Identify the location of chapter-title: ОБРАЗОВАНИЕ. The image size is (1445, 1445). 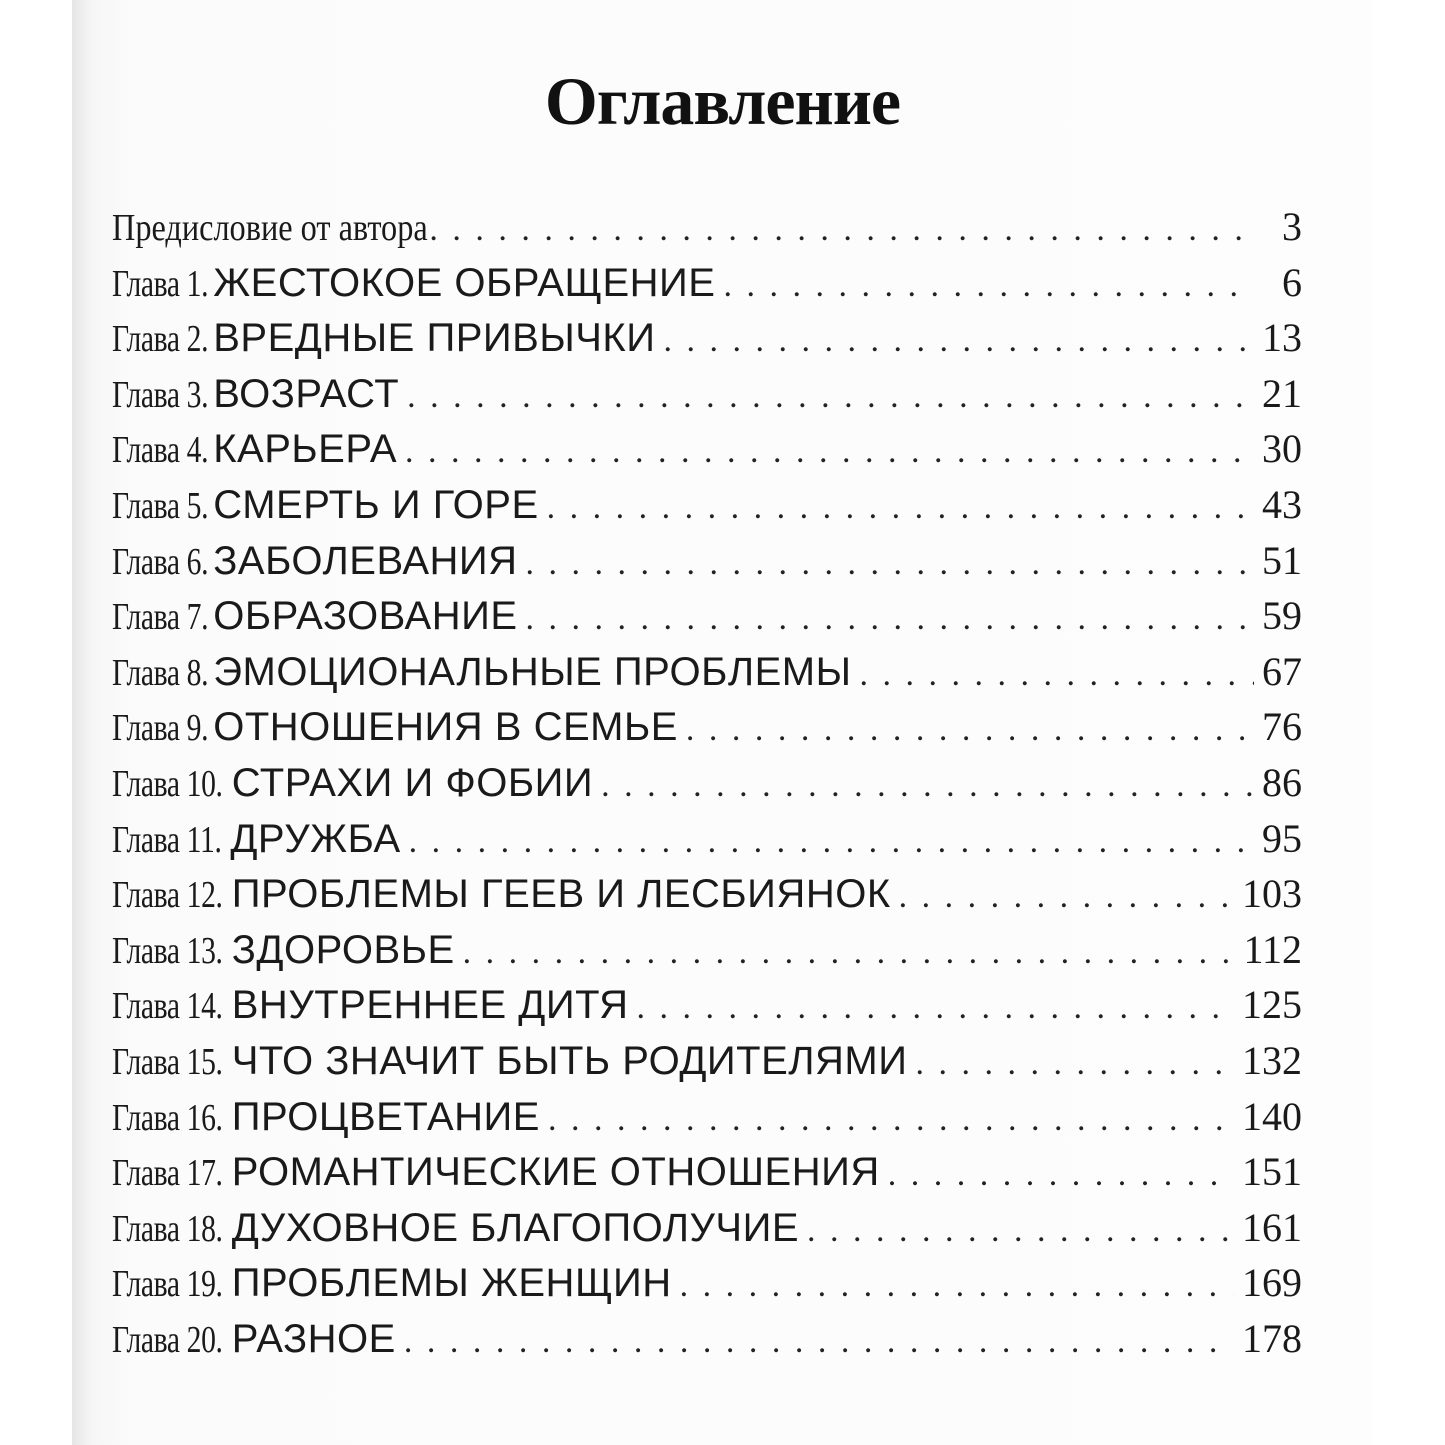
(365, 616).